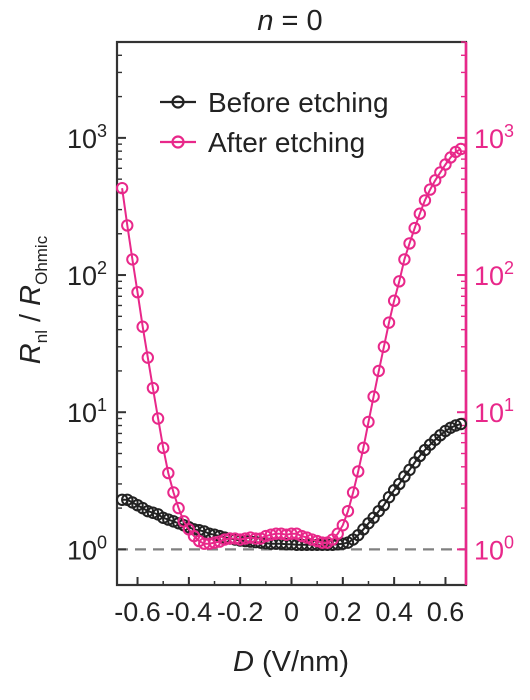  Describe the element at coordinates (289, 21) in the screenshot. I see `chart-title: n = 0` at that location.